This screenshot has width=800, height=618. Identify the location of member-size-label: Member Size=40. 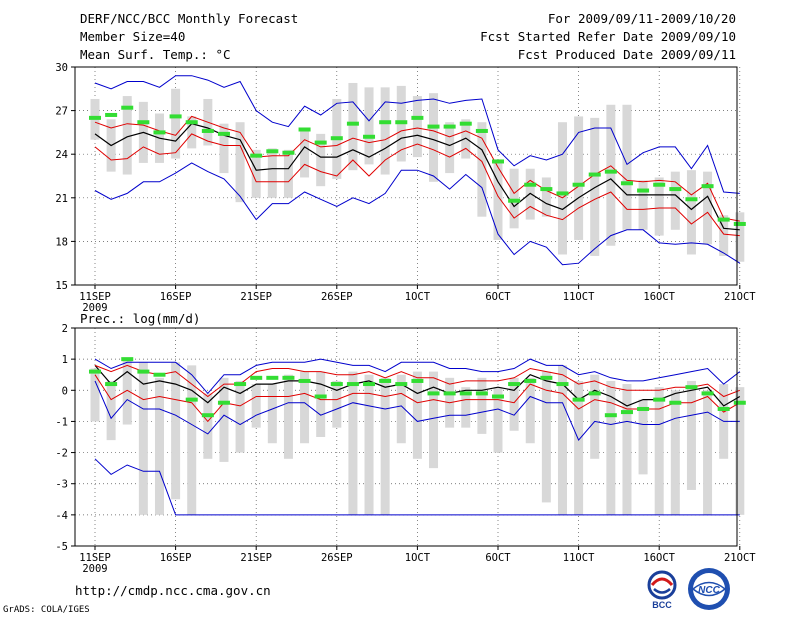
(133, 36).